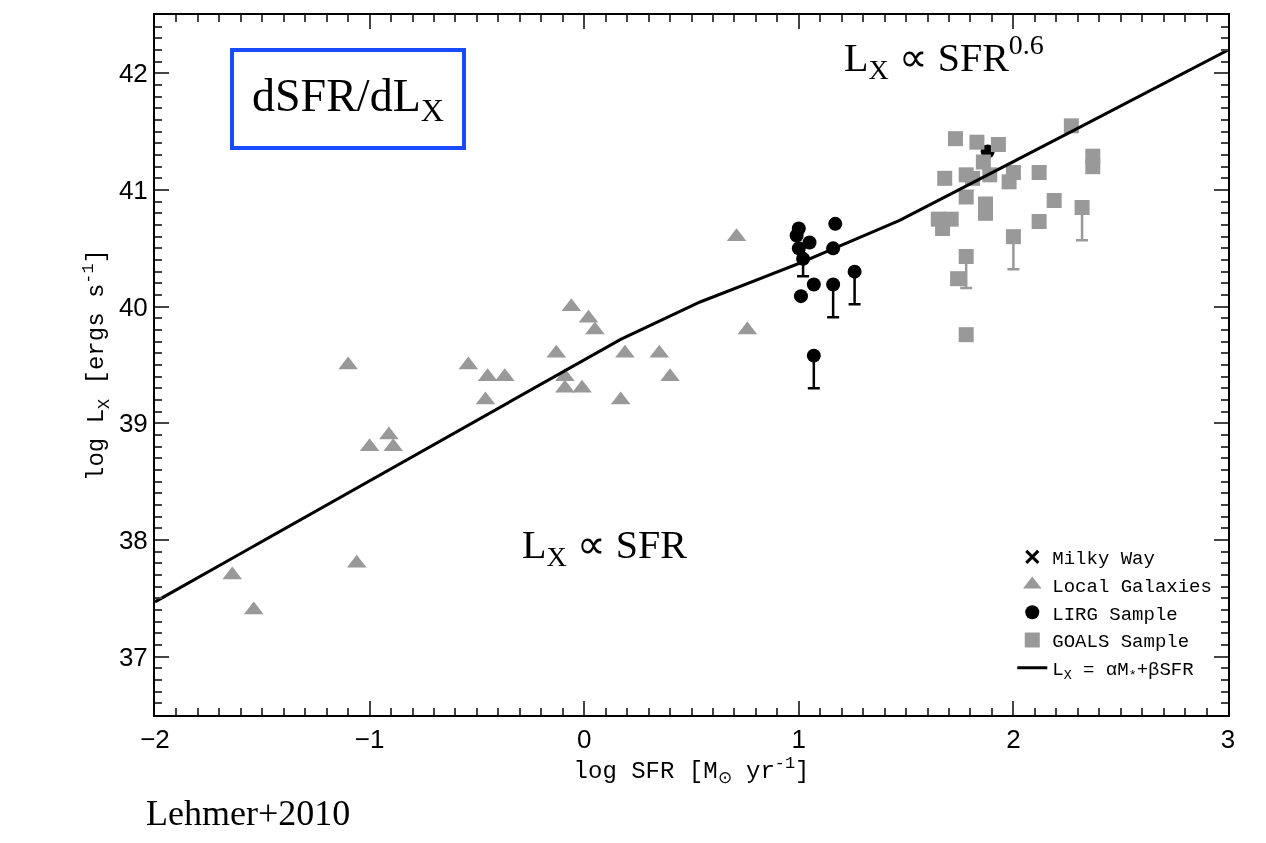 Image resolution: width=1266 pixels, height=843 pixels. I want to click on x-axis-title: log SFR [M$_{⊙}$ yr$^{-1}$], so click(691, 771).